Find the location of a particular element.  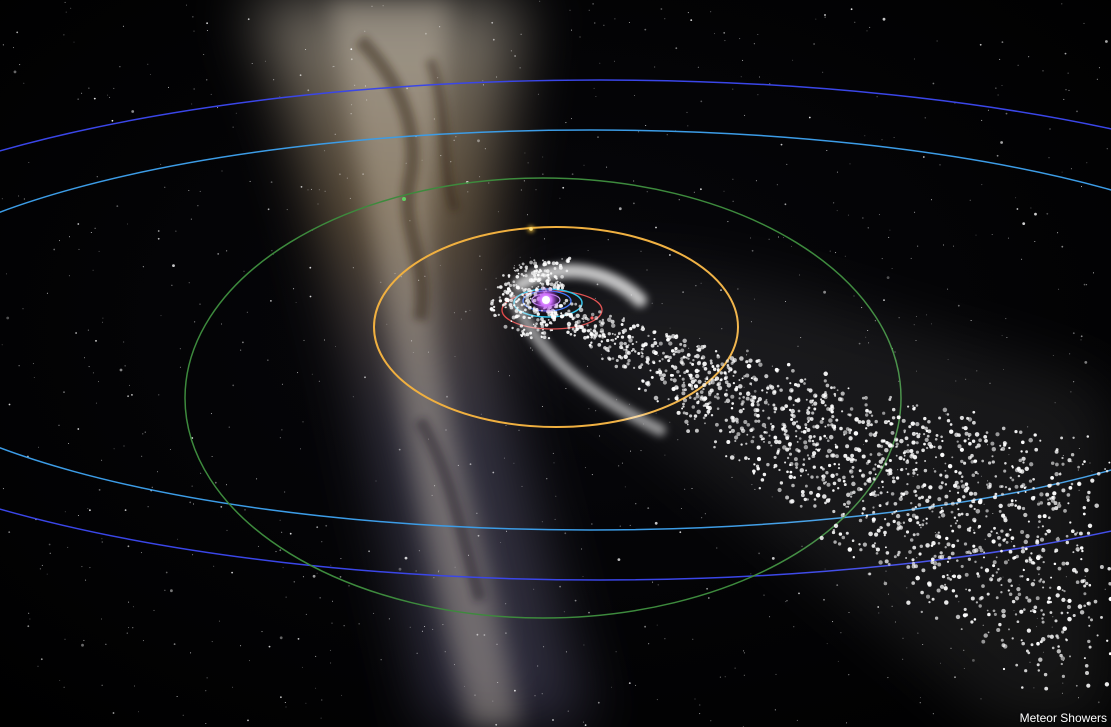

planet-marker-green is located at coordinates (404, 199).